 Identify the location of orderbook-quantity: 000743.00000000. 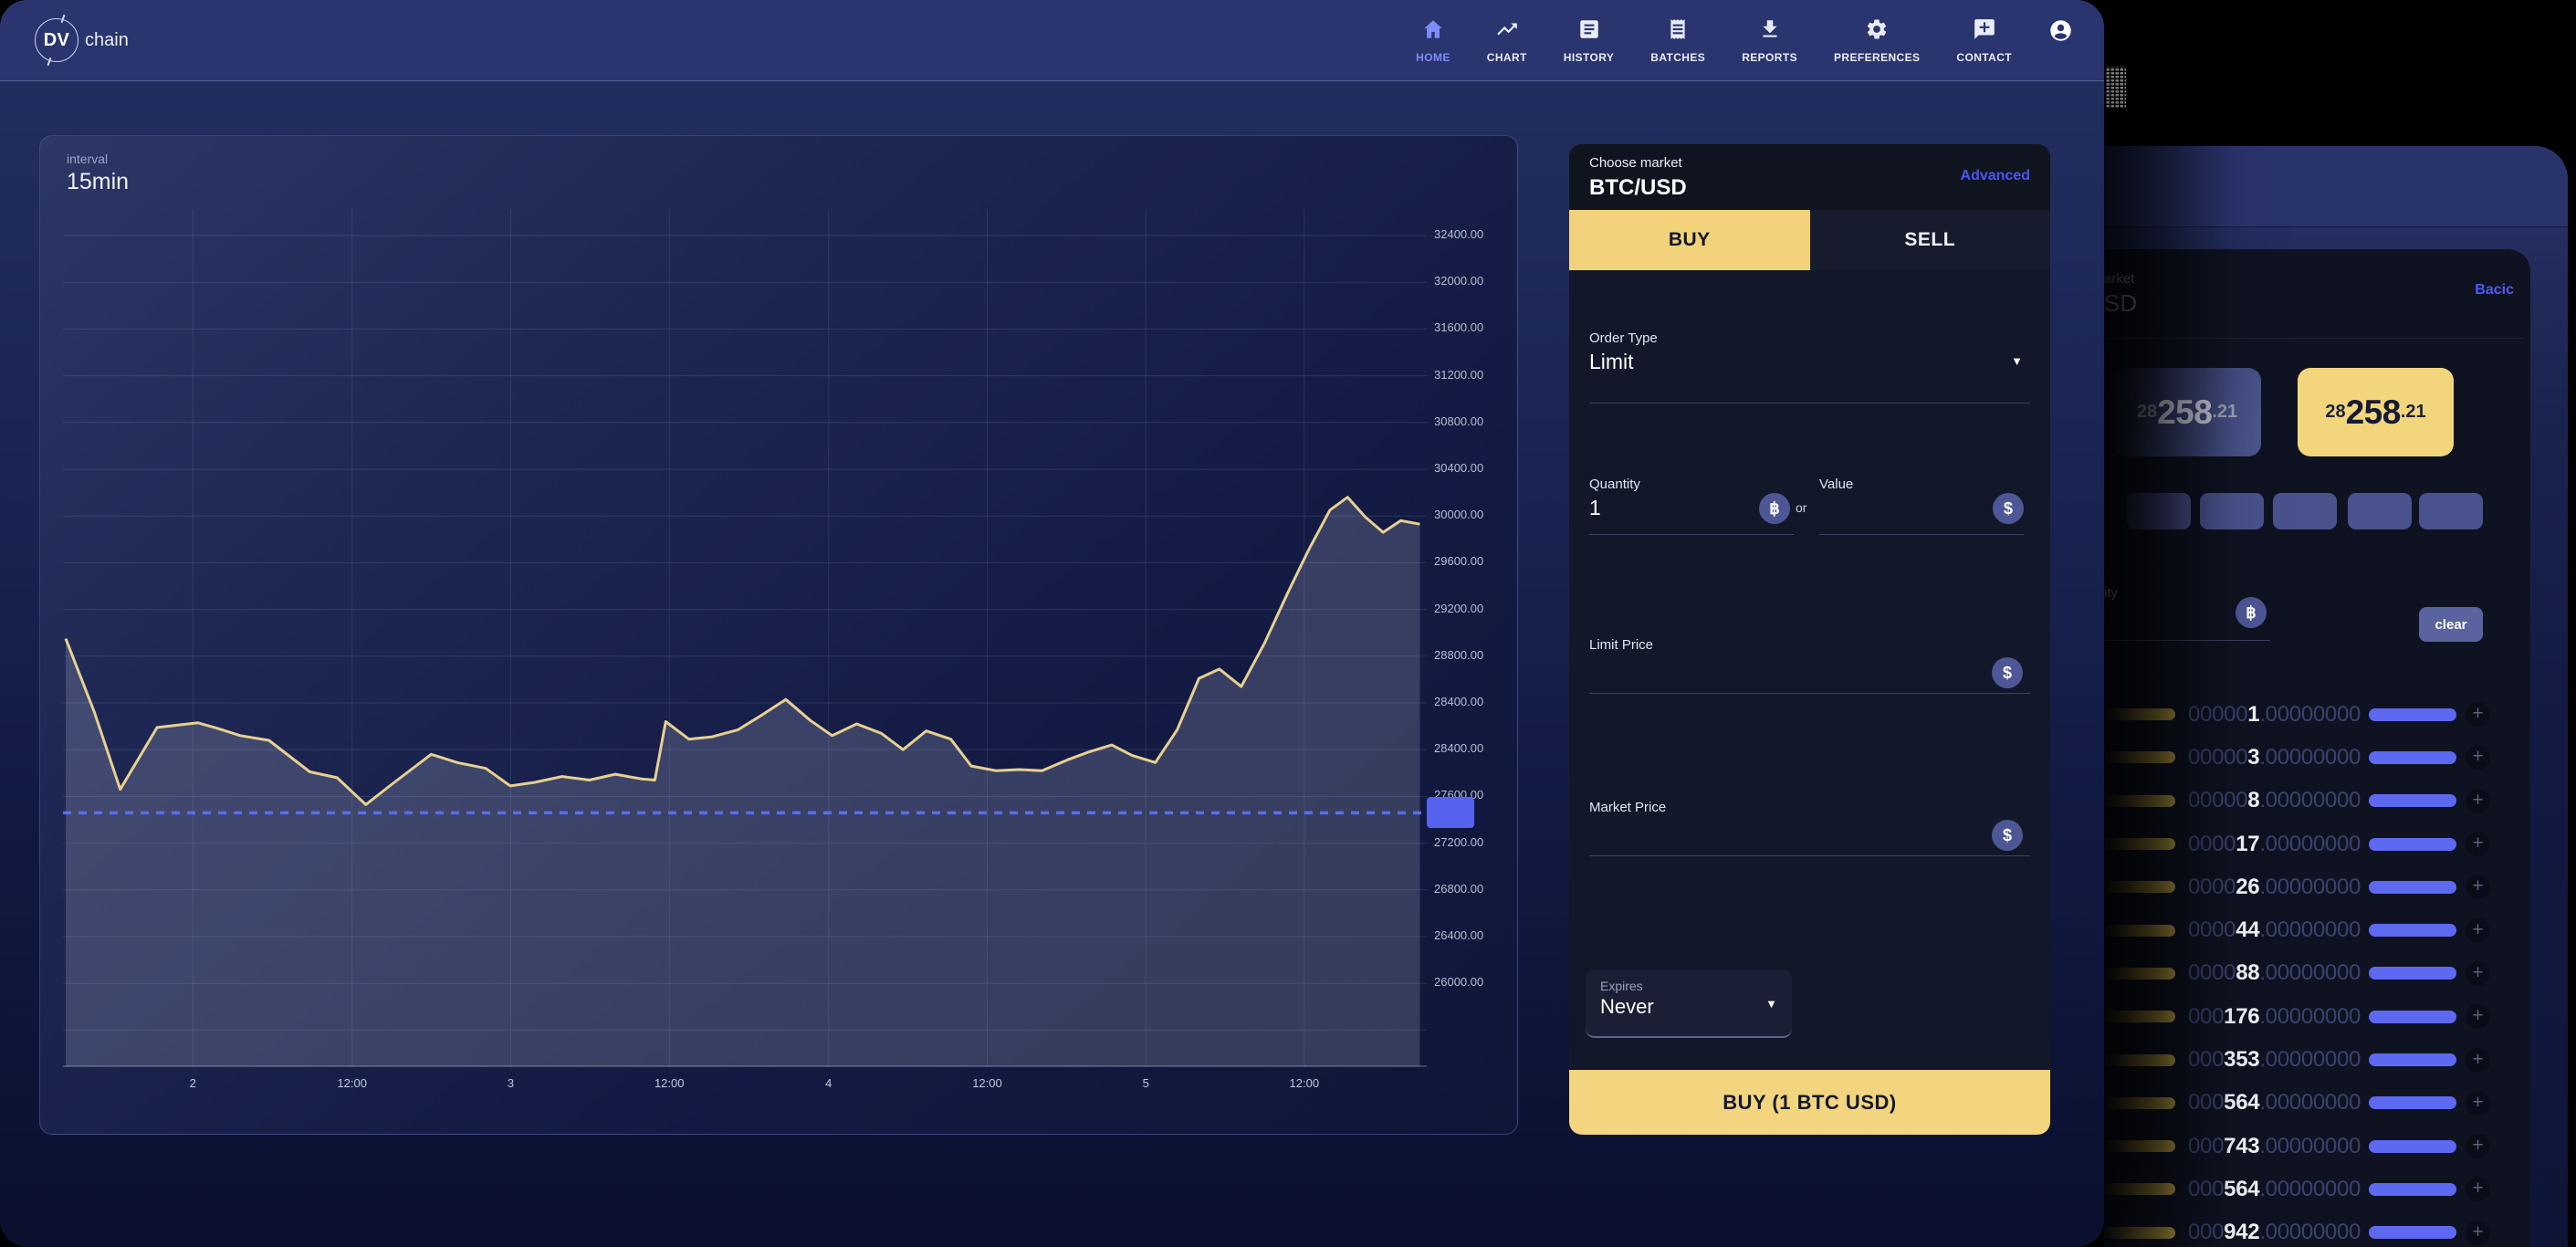
(2274, 1145).